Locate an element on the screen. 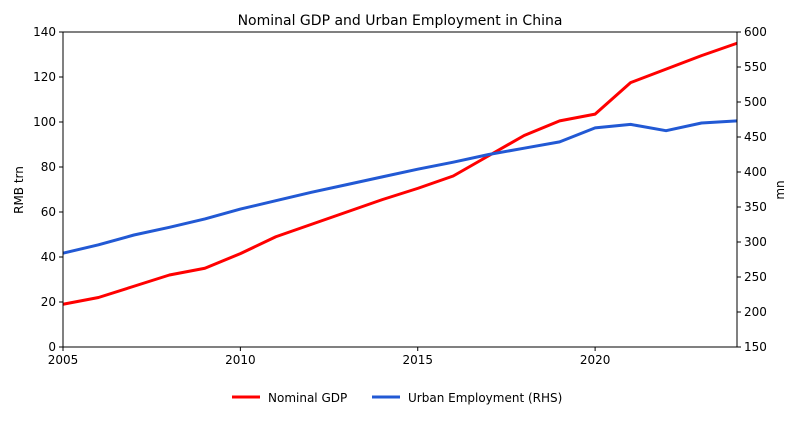 This screenshot has width=800, height=430. y-tick-label-right: 350 is located at coordinates (755, 207).